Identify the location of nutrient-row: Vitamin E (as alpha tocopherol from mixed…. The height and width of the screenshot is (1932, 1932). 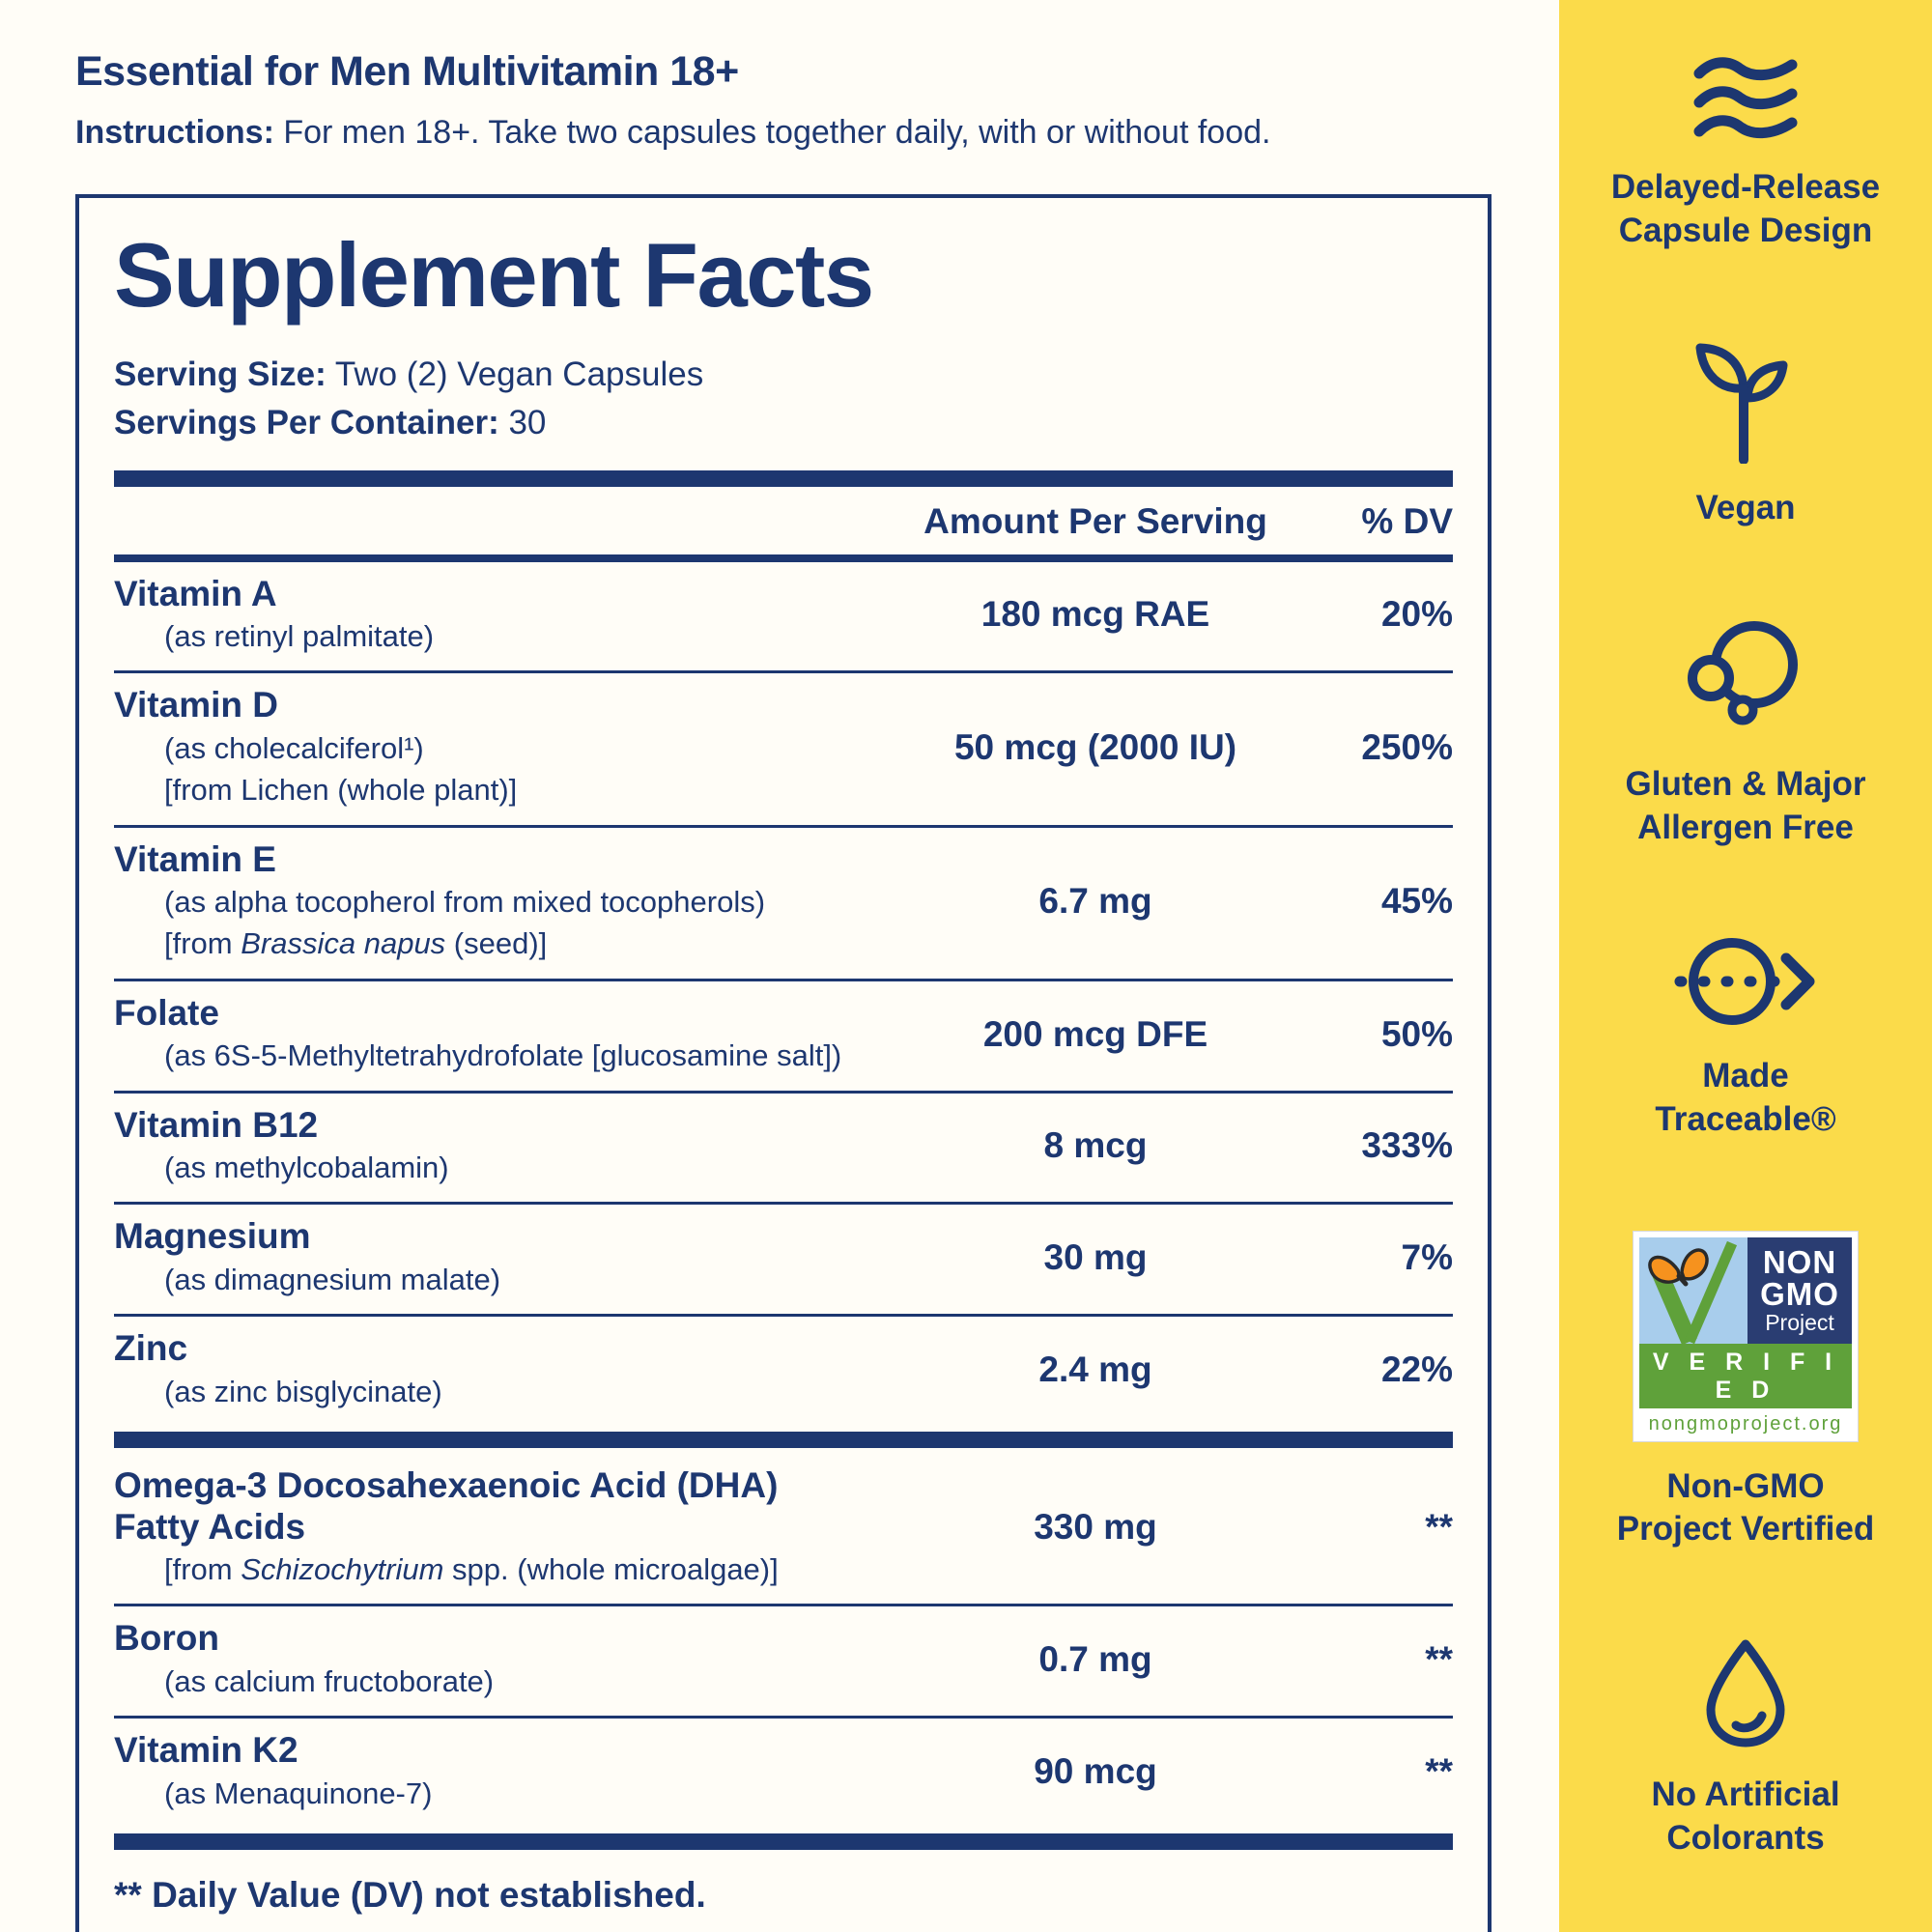
(783, 901).